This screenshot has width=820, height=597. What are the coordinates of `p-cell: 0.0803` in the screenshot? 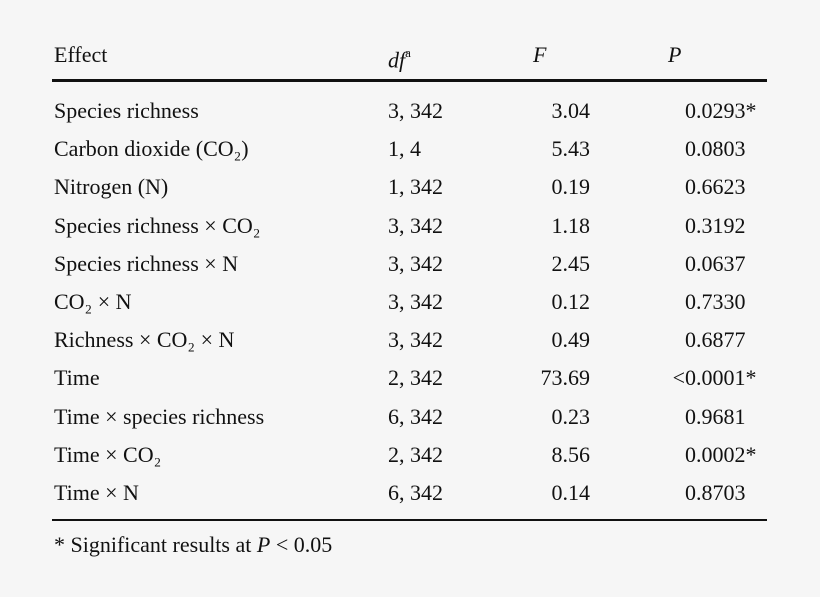 It's located at (715, 149).